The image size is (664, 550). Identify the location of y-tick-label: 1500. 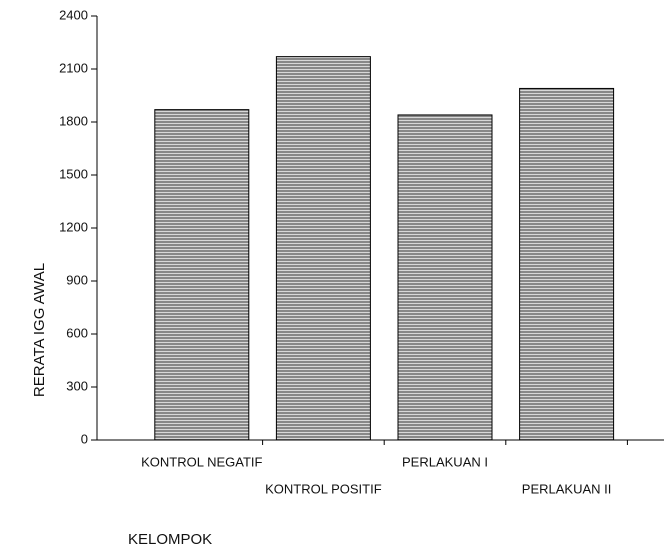
(73, 173).